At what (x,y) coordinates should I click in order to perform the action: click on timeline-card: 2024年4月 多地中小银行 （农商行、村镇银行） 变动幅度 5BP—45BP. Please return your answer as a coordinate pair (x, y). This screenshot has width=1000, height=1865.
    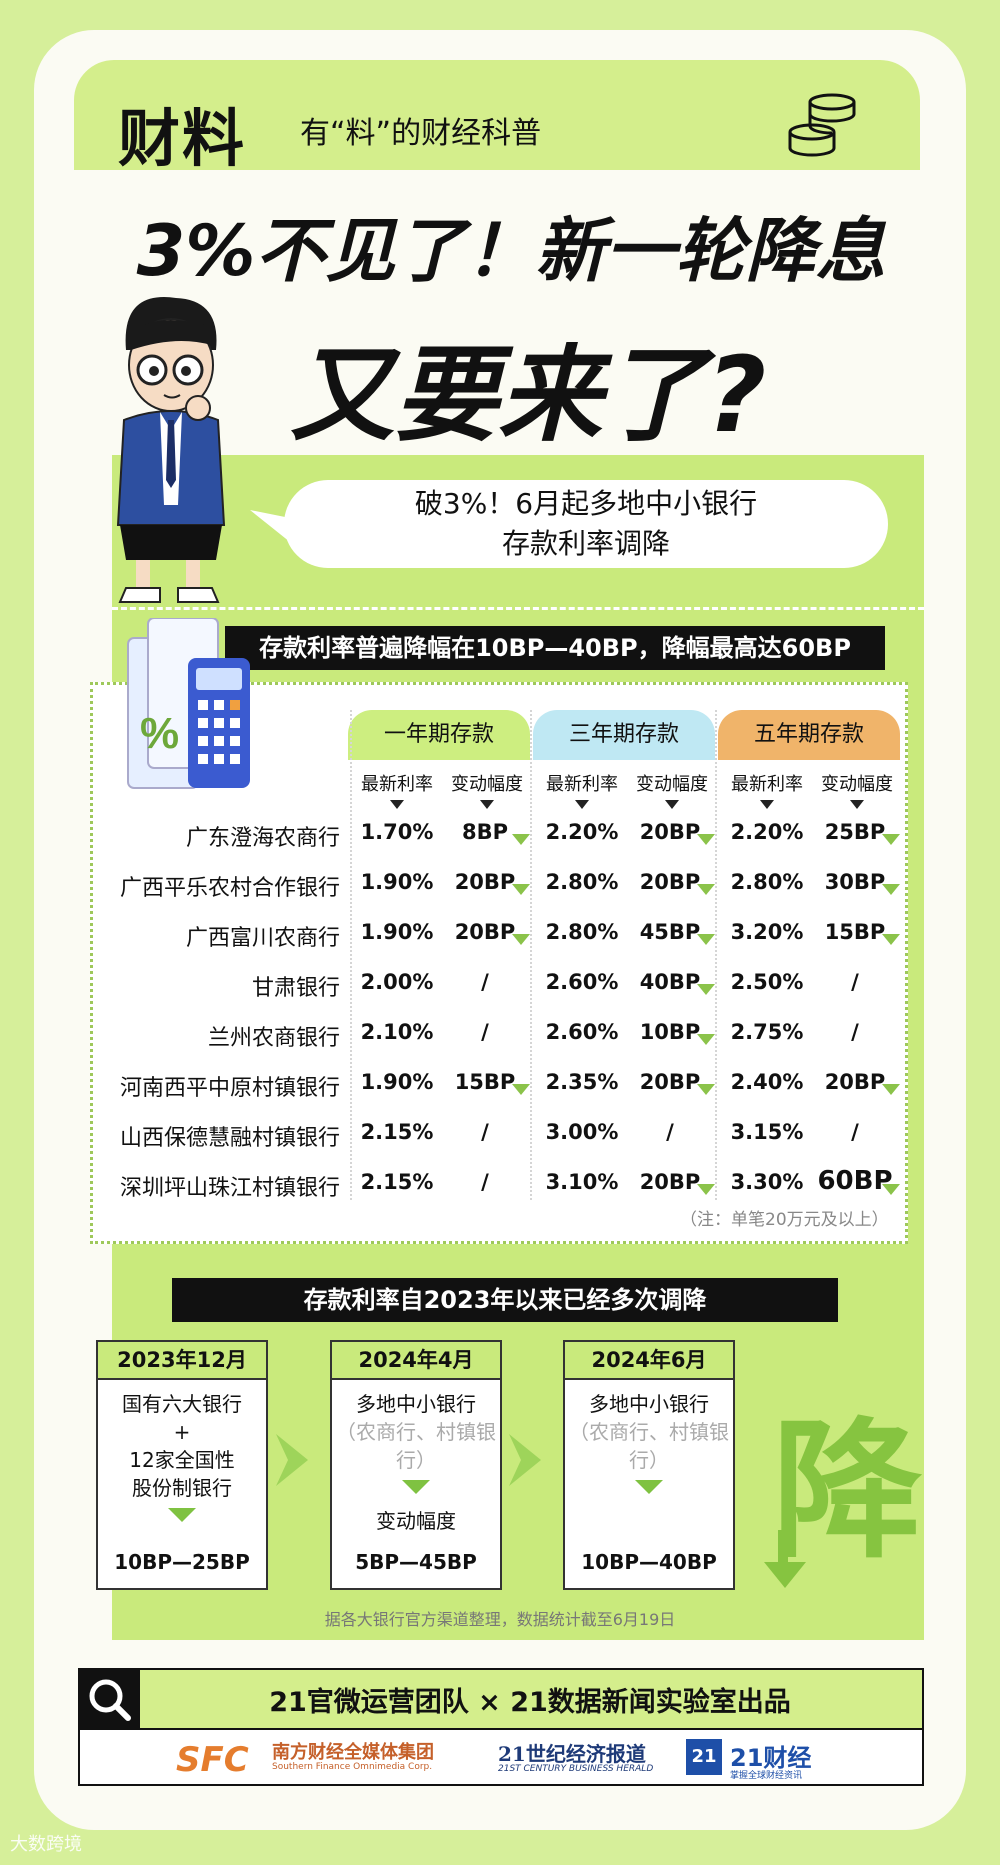
    Looking at the image, I should click on (416, 1465).